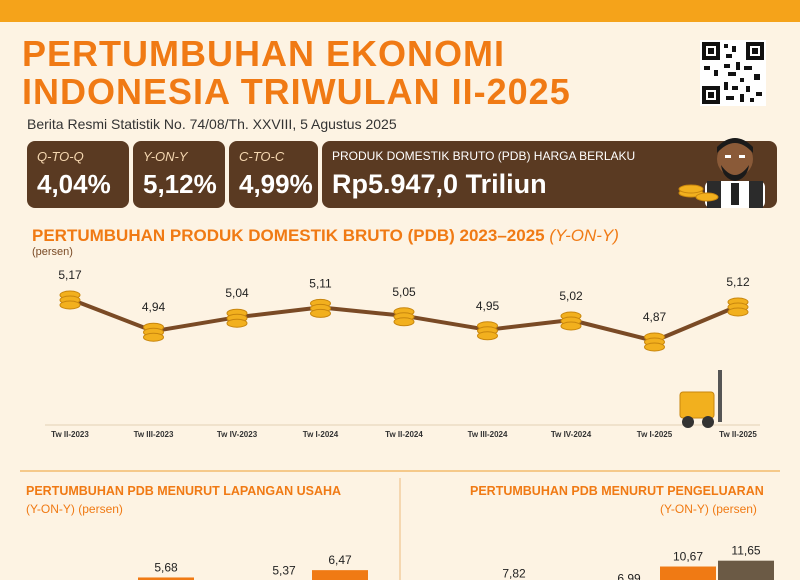 This screenshot has height=580, width=800. What do you see at coordinates (655, 317) in the screenshot?
I see `data-label: 4,87` at bounding box center [655, 317].